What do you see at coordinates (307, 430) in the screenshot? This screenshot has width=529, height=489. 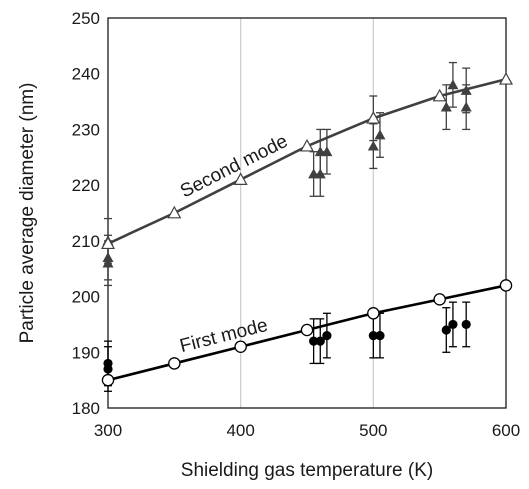 I see `x-axis-ticks: 300 400 500 600` at bounding box center [307, 430].